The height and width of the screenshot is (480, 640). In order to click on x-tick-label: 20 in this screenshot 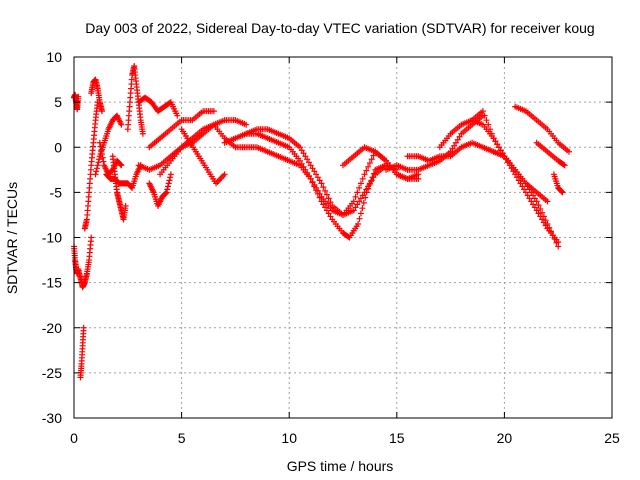, I will do `click(505, 438)`.